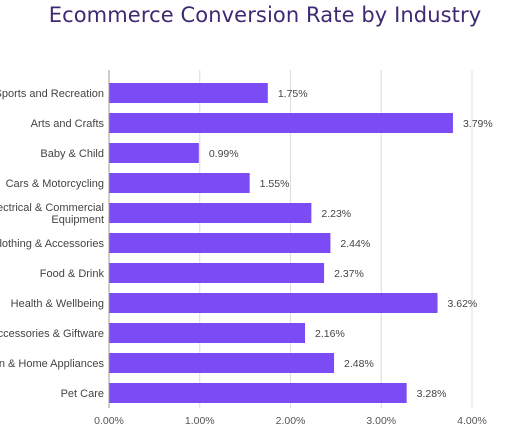  What do you see at coordinates (52, 208) in the screenshot?
I see `category-label: lectrical & Commercial` at bounding box center [52, 208].